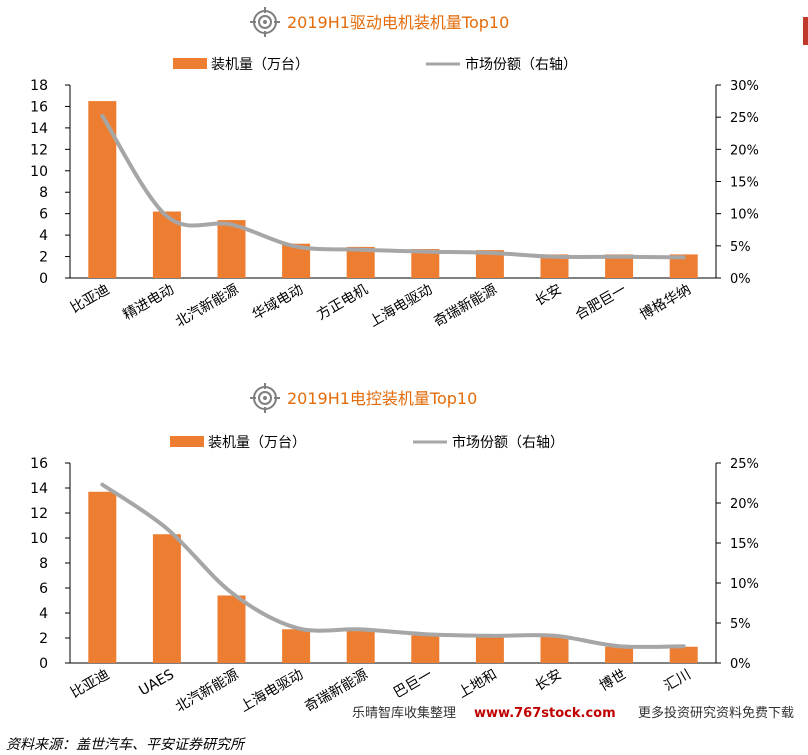 The height and width of the screenshot is (755, 808). I want to click on chart2-legend-bar-label: 装机量（万台）, so click(257, 443).